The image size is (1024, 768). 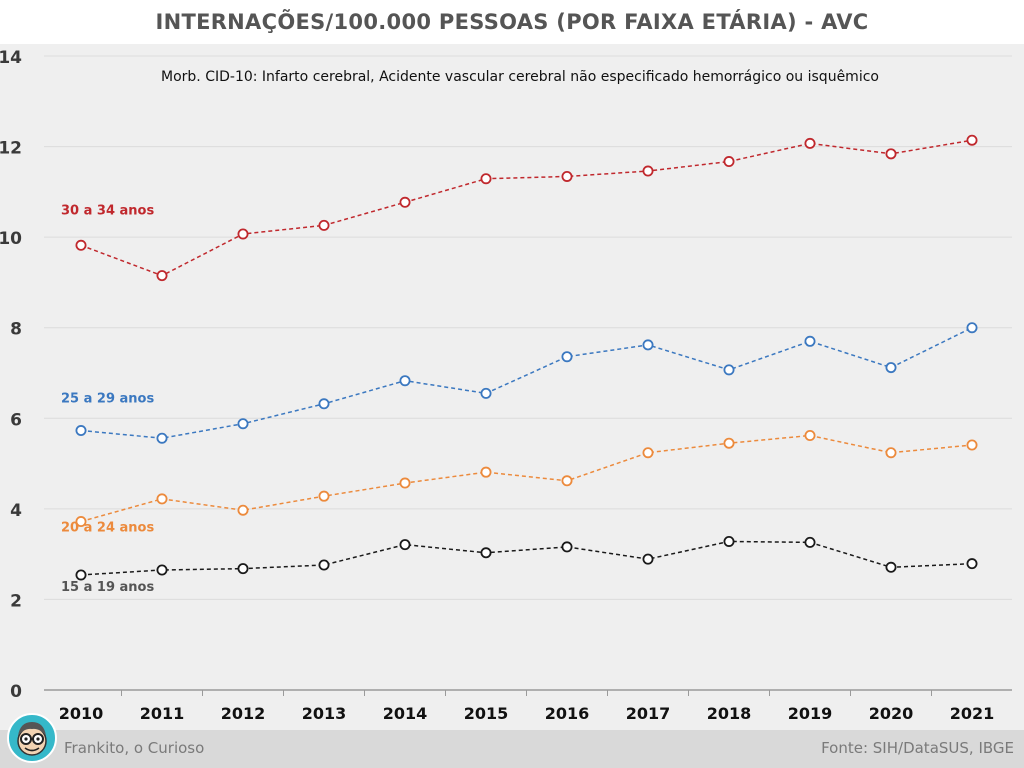 I want to click on x-tick-label: 2014, so click(x=405, y=713).